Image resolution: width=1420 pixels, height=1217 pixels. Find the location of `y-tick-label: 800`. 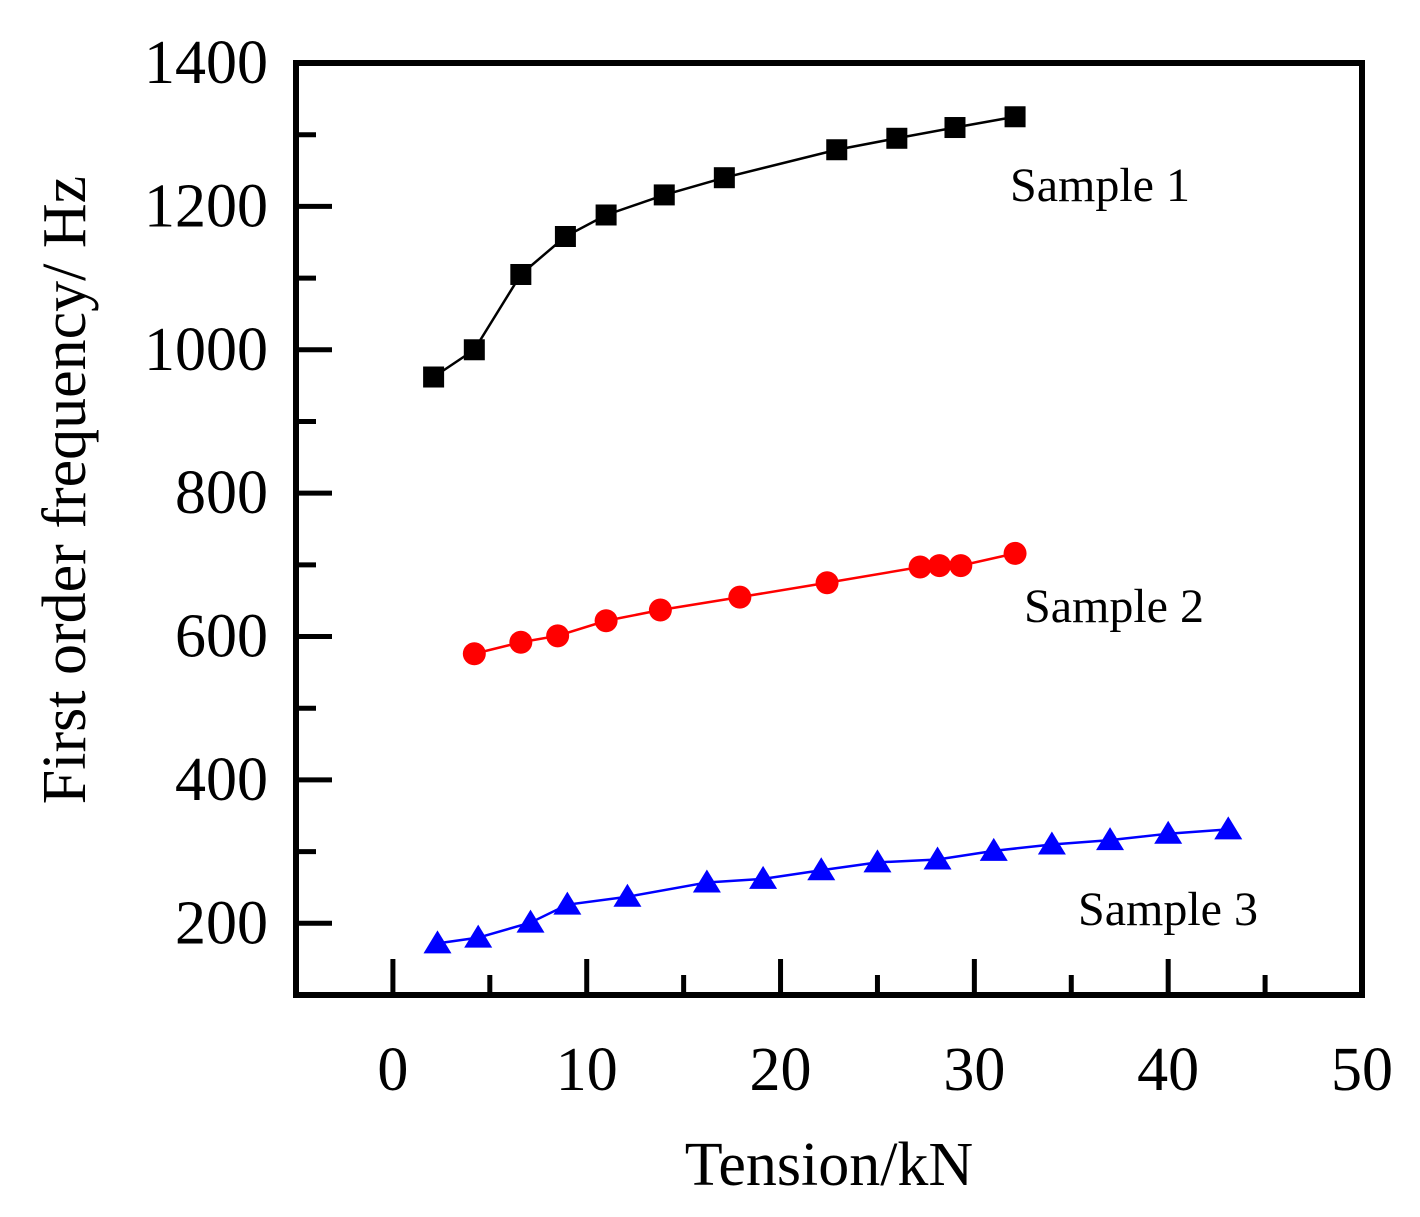

y-tick-label: 800 is located at coordinates (221, 493).